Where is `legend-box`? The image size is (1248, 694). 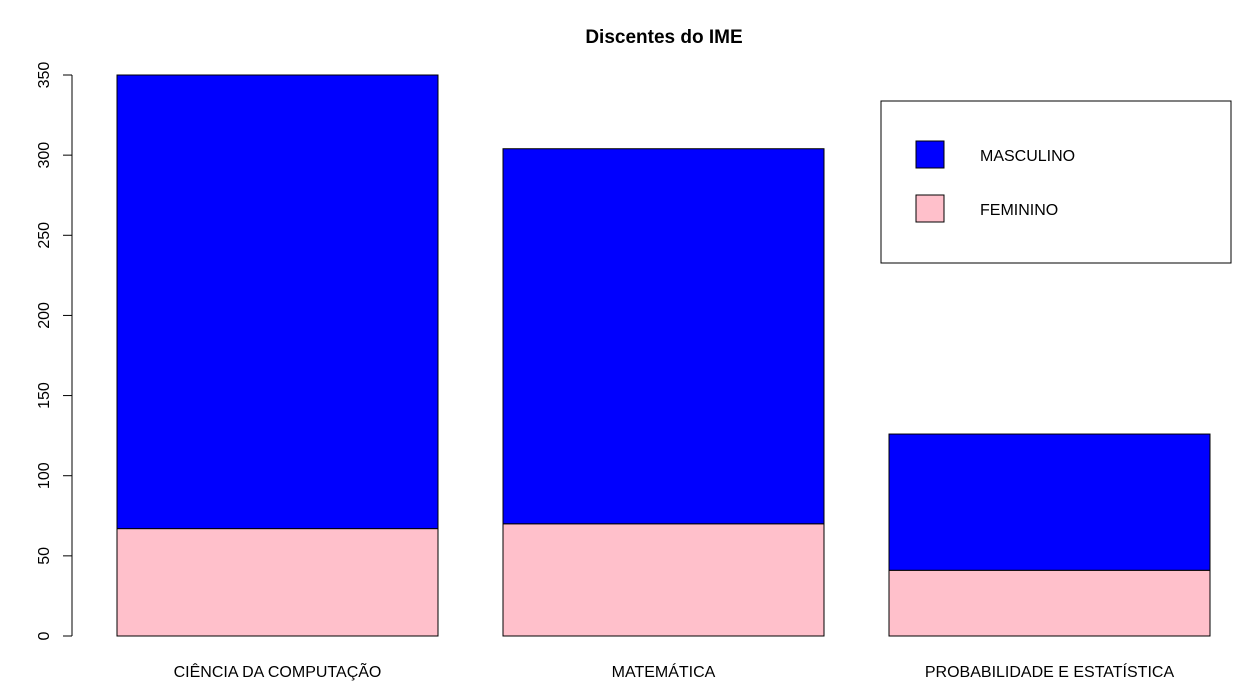 legend-box is located at coordinates (1056, 182).